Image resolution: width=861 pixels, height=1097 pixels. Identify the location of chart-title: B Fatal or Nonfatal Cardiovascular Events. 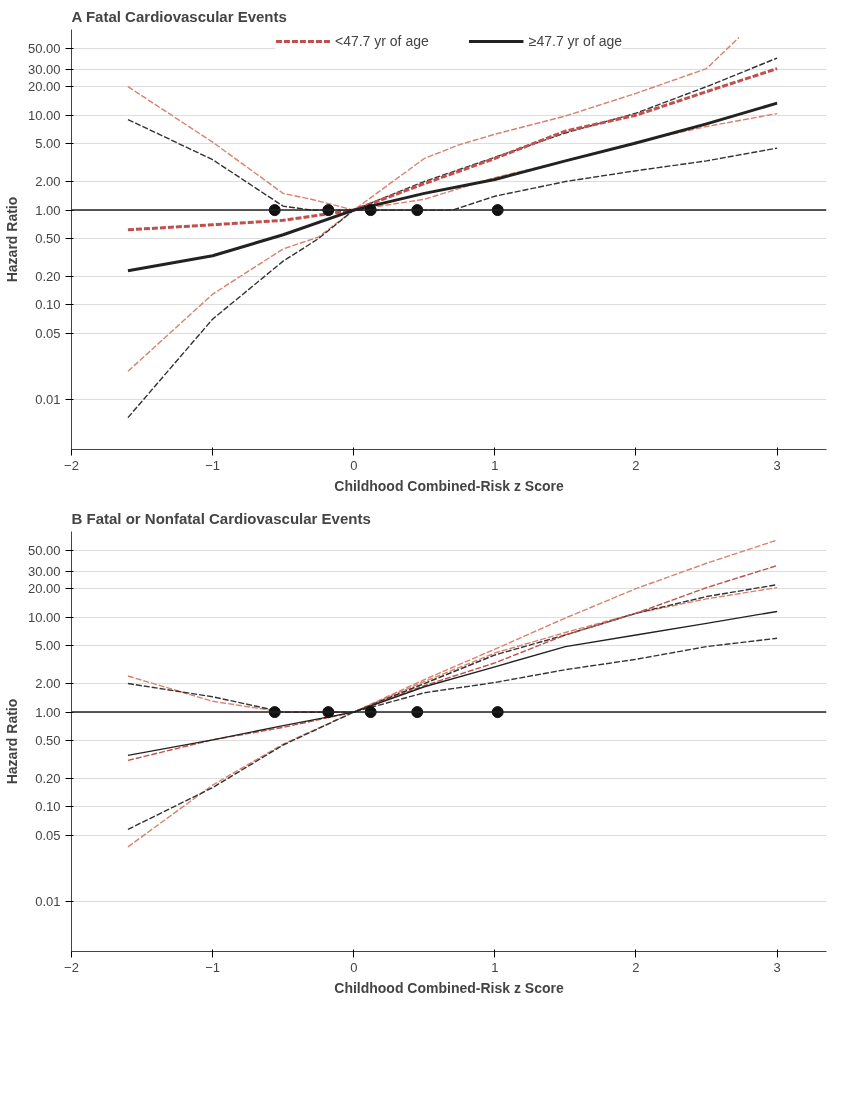
(221, 518).